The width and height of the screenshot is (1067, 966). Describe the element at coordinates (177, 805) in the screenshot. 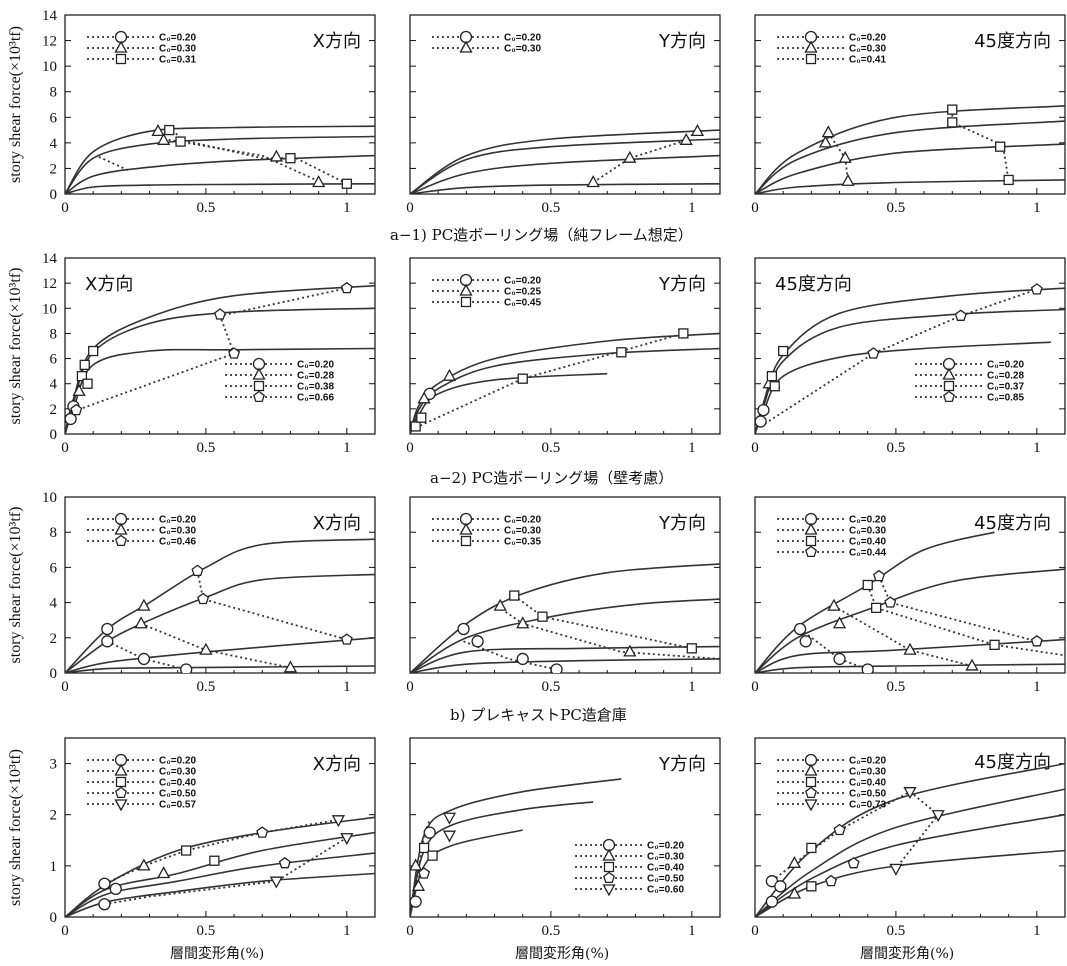

I see `legend-label-r3c0-4: C₀=0.57` at that location.